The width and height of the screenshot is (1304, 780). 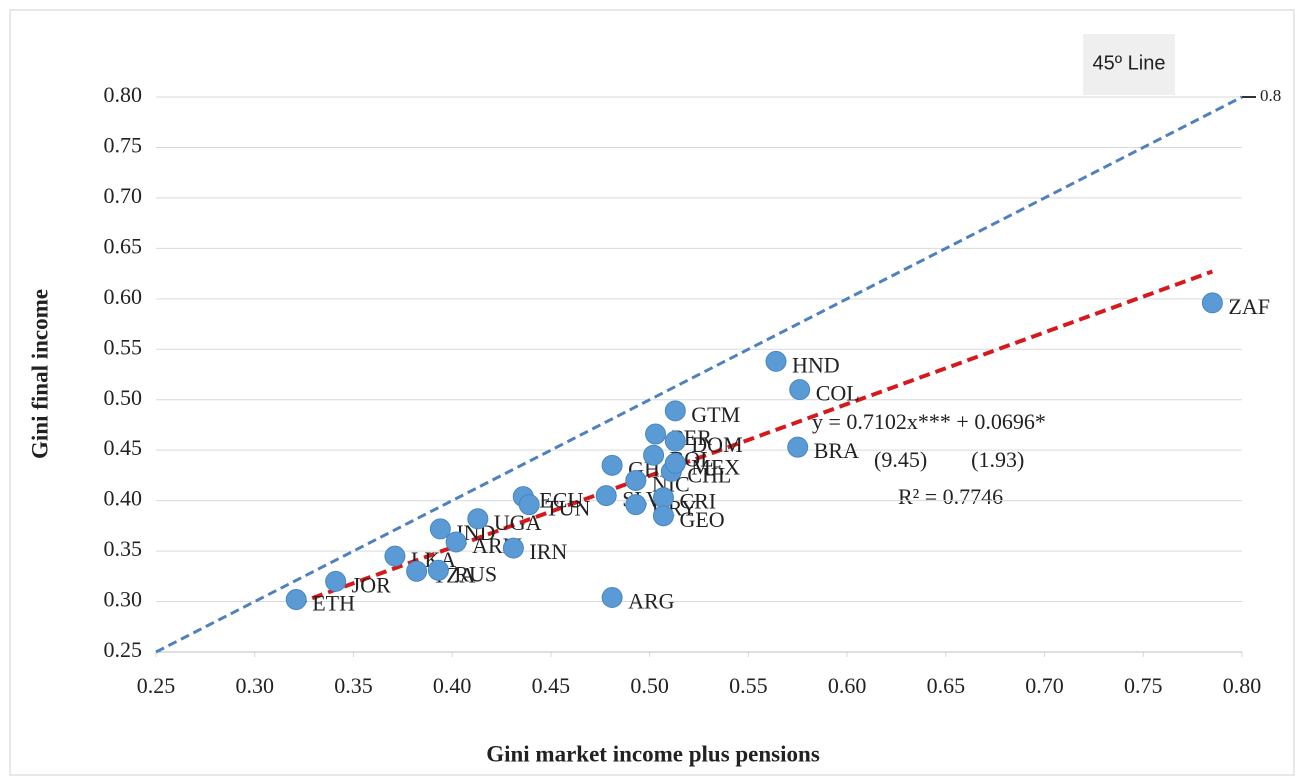 What do you see at coordinates (123, 296) in the screenshot?
I see `y-tick-label: 0.60` at bounding box center [123, 296].